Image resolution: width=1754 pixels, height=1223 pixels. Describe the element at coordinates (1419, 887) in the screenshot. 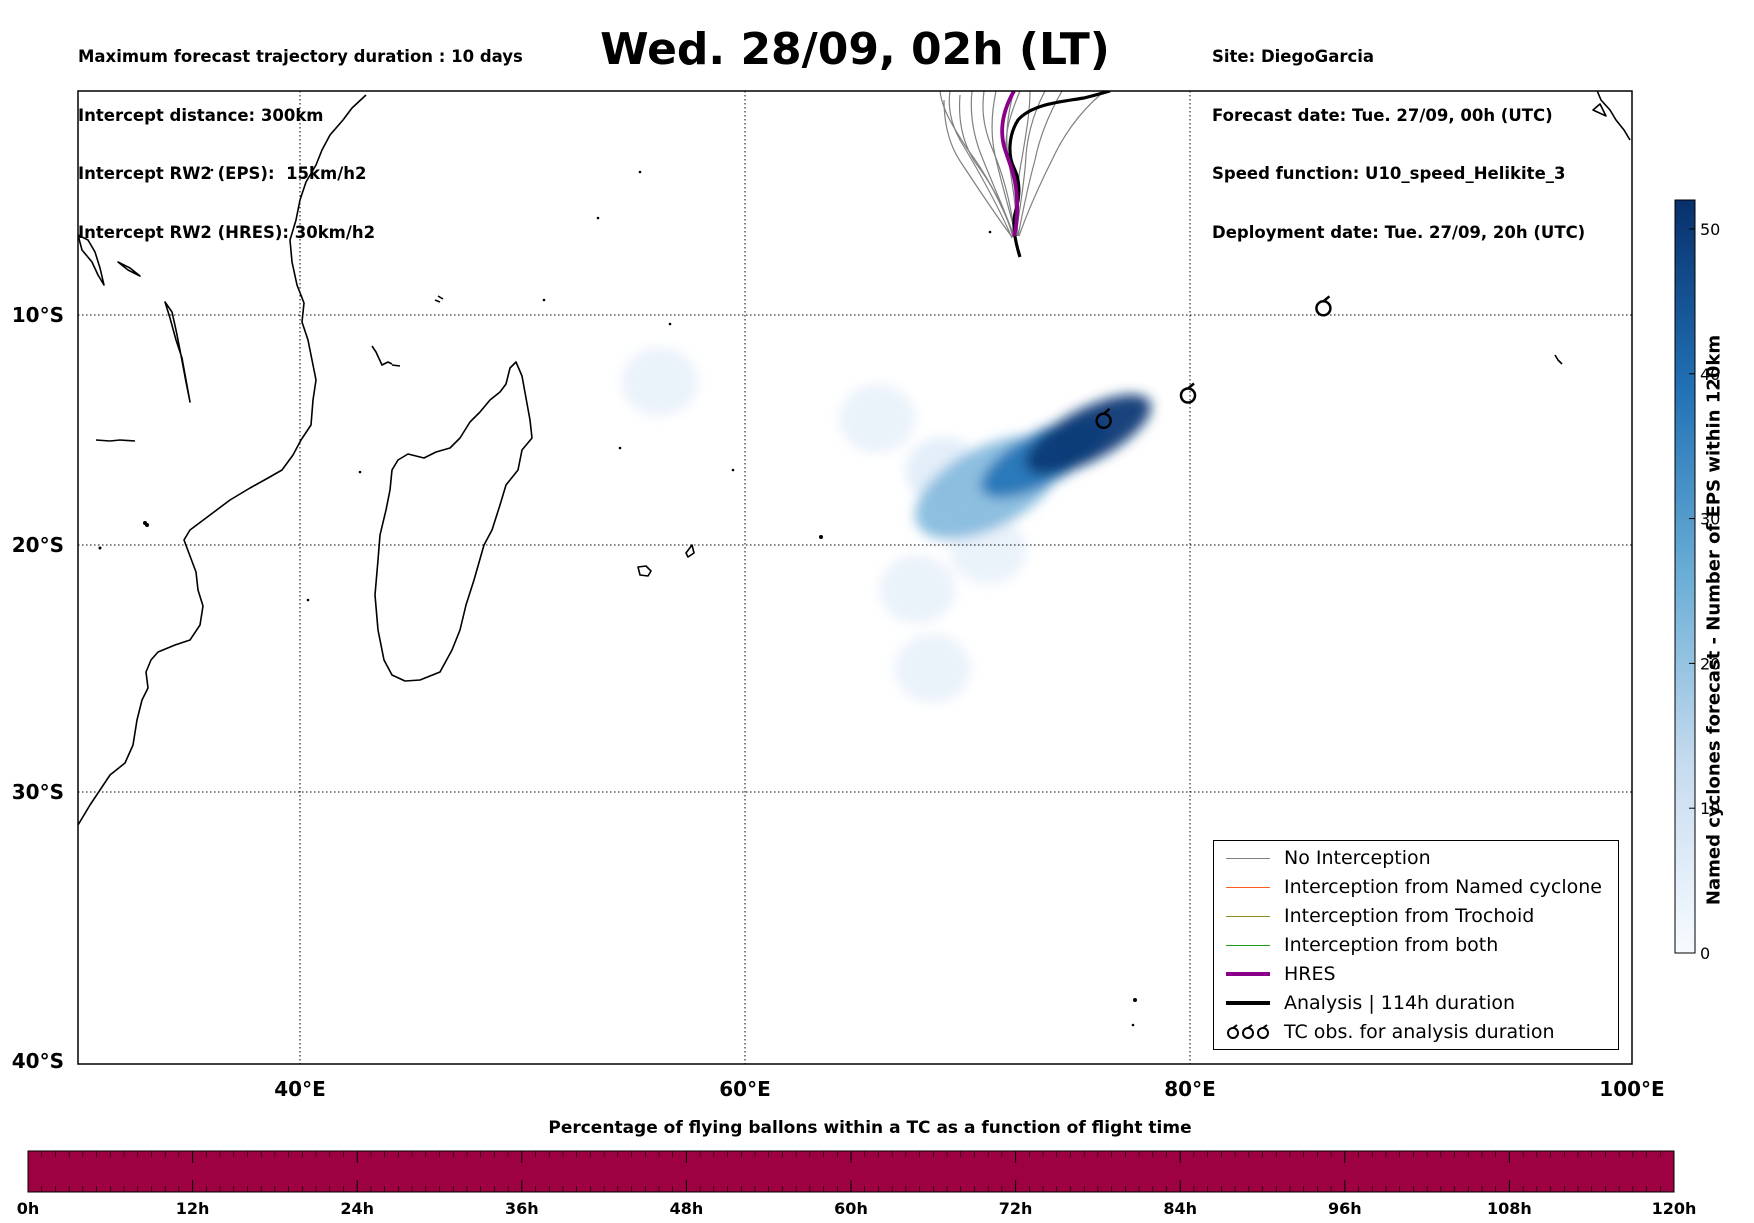

I see `legend-item-named-cyclone: Interception from Named cyclone` at that location.